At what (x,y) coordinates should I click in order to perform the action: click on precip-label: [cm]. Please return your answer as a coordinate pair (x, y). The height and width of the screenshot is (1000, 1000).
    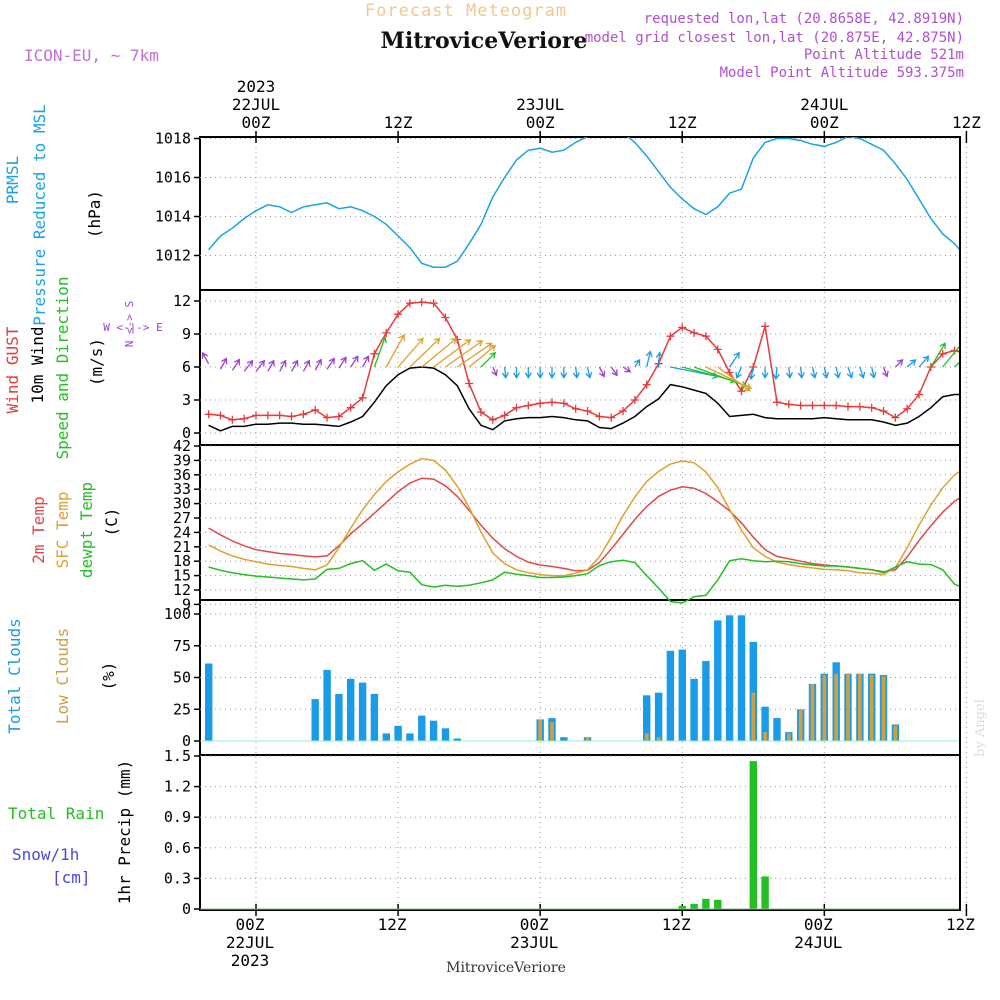
    Looking at the image, I should click on (71, 877).